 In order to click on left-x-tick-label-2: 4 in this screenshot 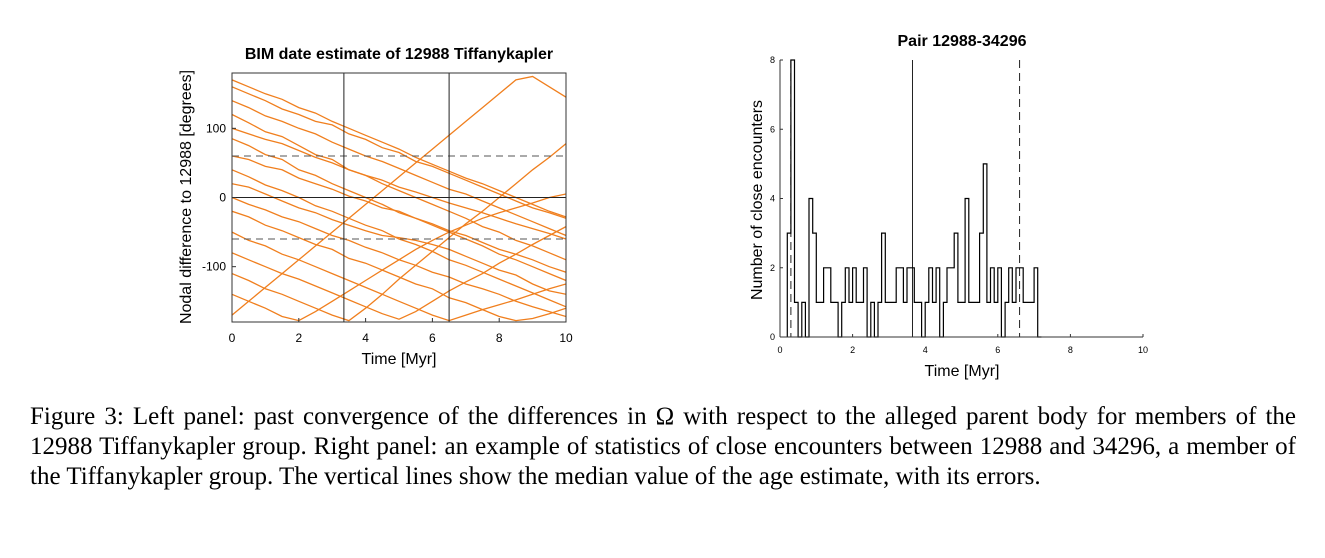, I will do `click(365, 338)`.